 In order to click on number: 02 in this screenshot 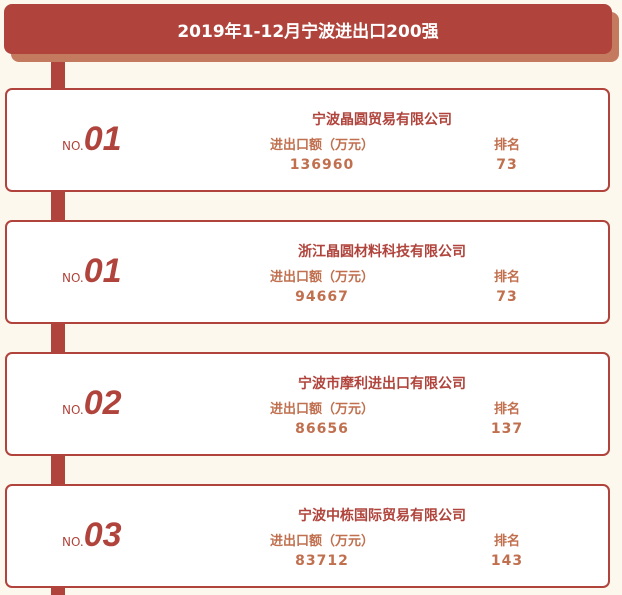, I will do `click(102, 403)`.